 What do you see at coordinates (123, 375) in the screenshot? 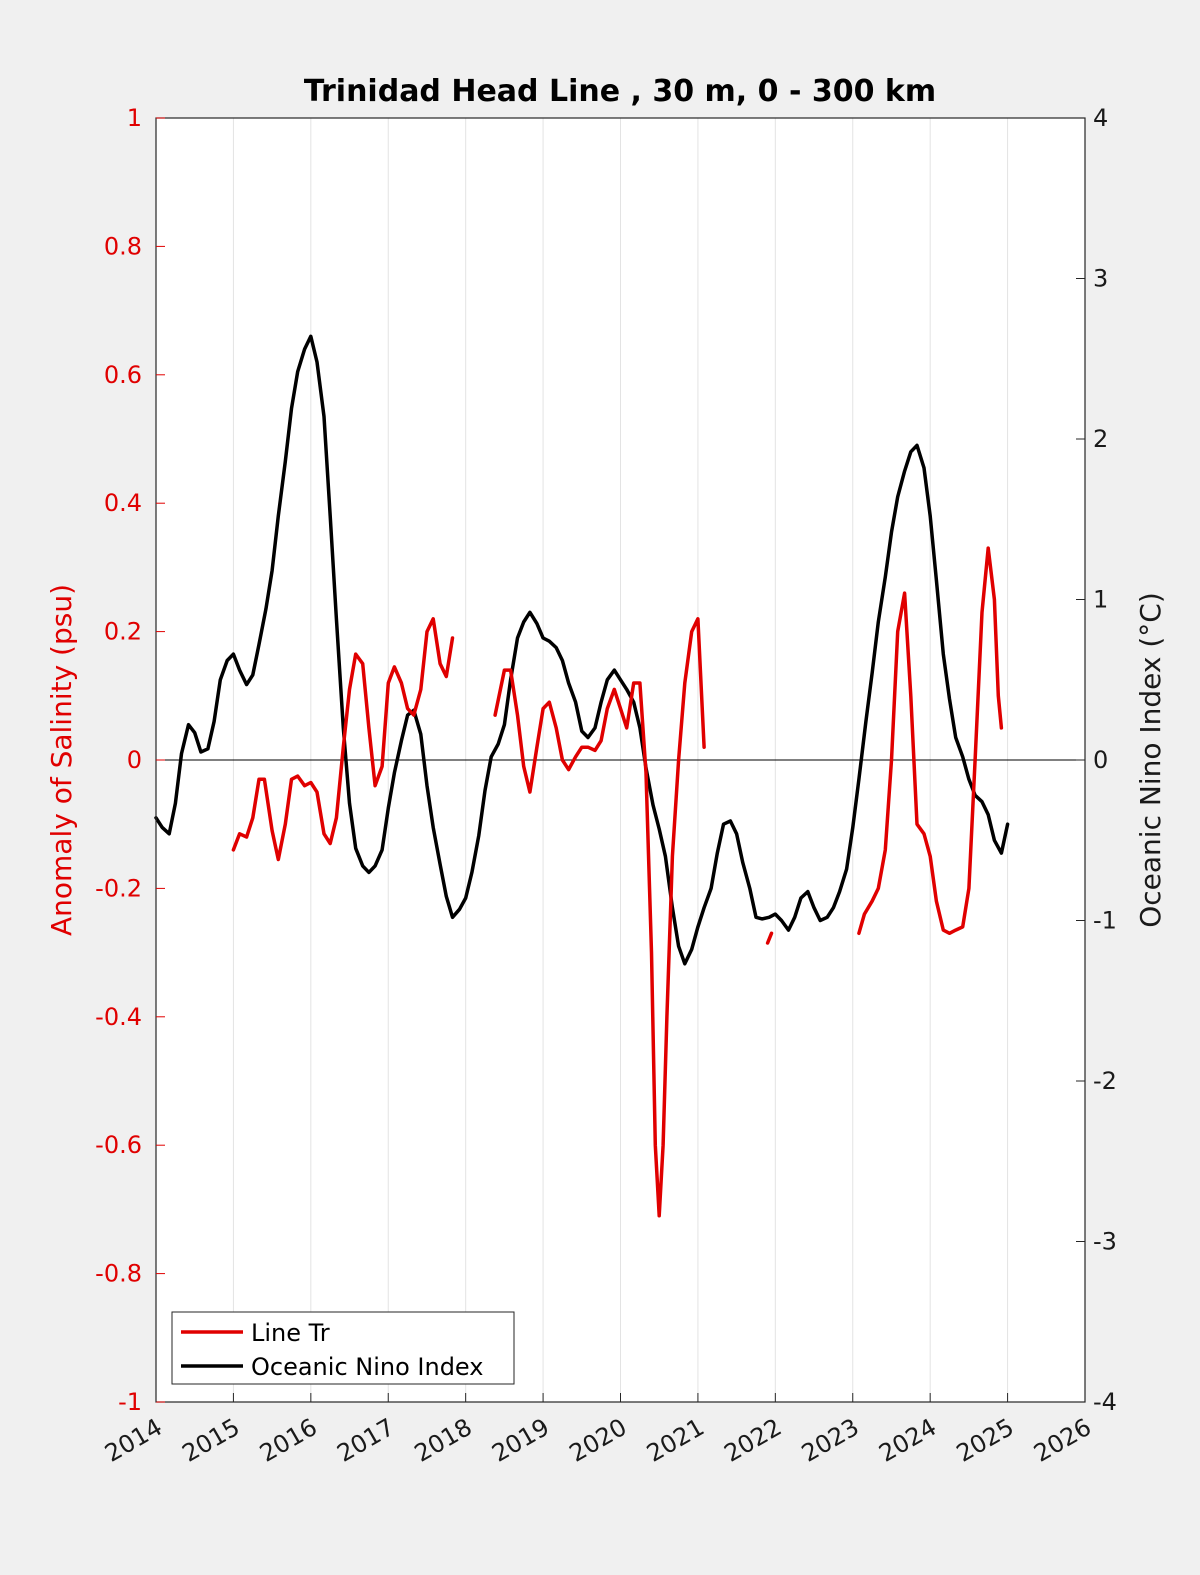
I see `left-tick-label: 0.6` at bounding box center [123, 375].